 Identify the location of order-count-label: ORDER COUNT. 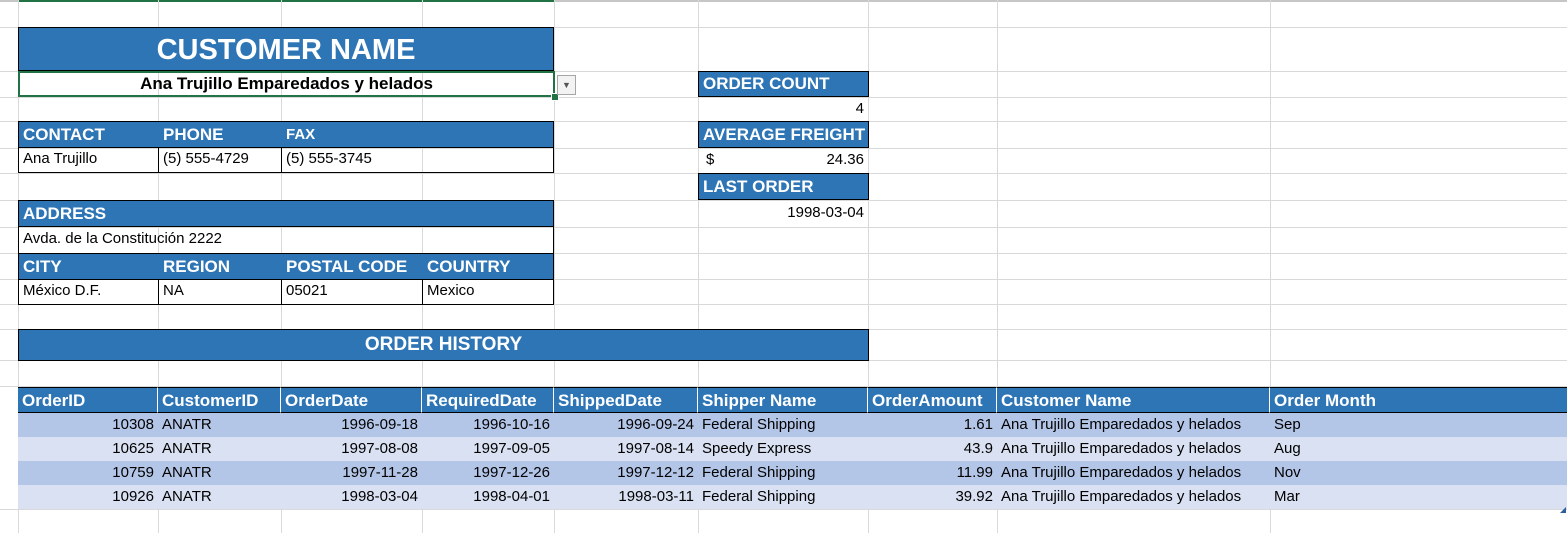
(783, 84).